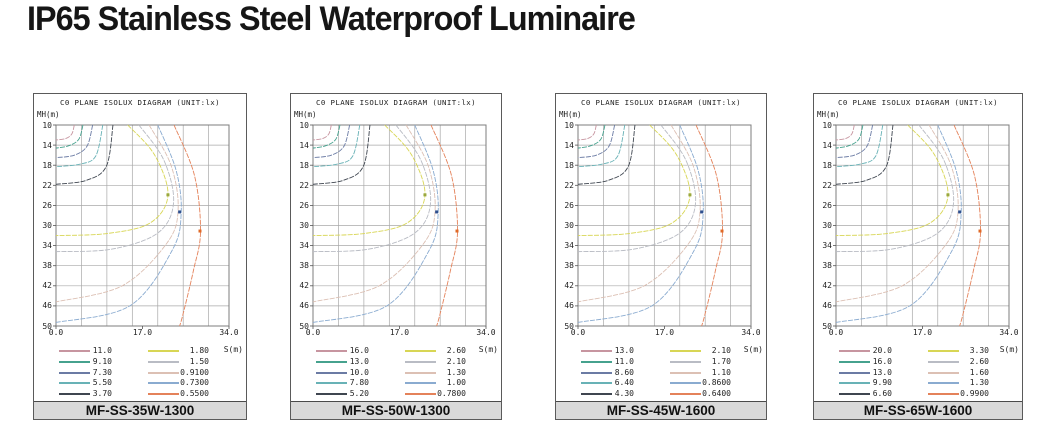 The height and width of the screenshot is (448, 1060). Describe the element at coordinates (359, 393) in the screenshot. I see `legend-value: 5.20` at that location.